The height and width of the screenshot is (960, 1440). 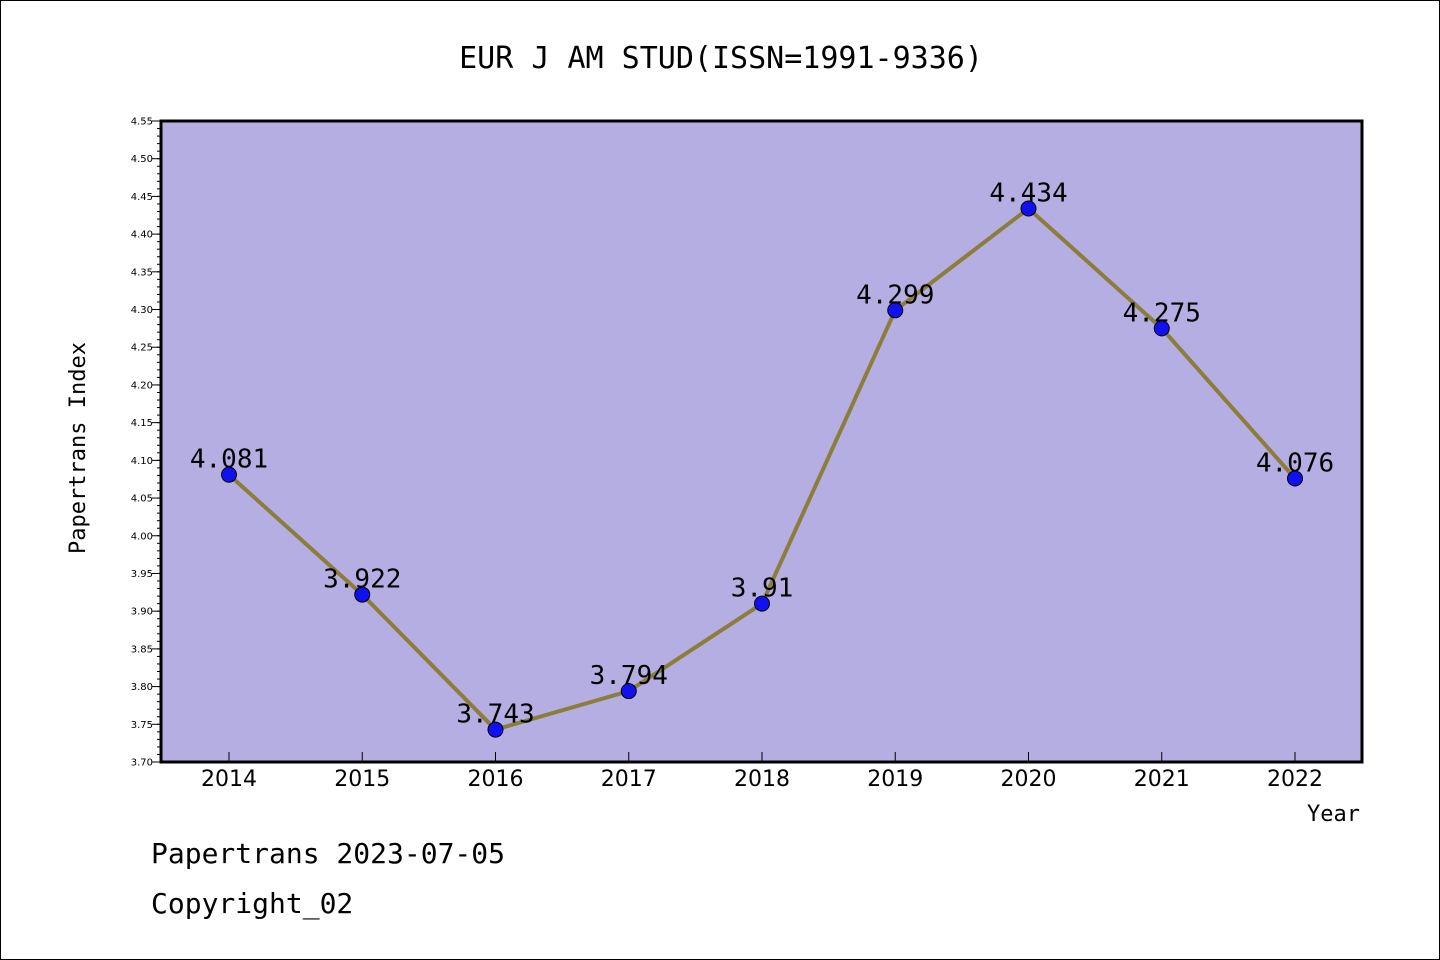 I want to click on y-tick-label: 3.85, so click(x=142, y=649).